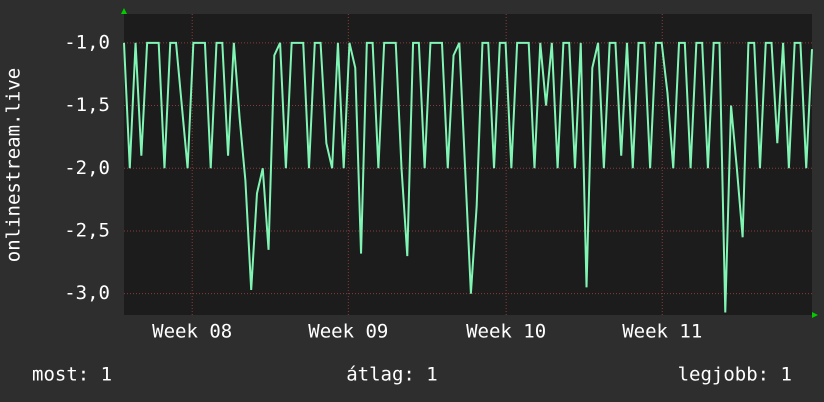  Describe the element at coordinates (192, 332) in the screenshot. I see `x-tick-label: Week 08` at that location.